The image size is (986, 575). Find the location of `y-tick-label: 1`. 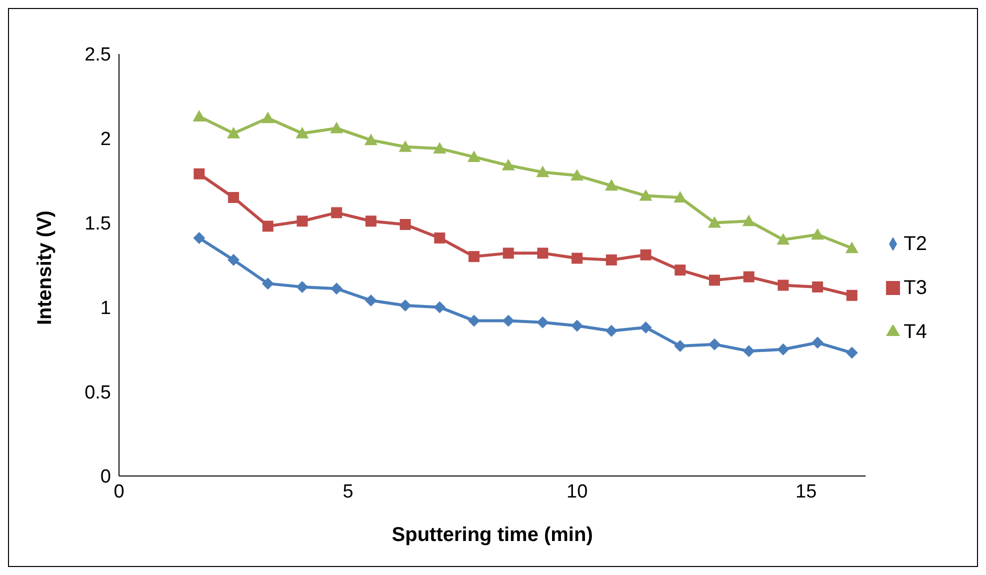

y-tick-label: 1 is located at coordinates (105, 308).